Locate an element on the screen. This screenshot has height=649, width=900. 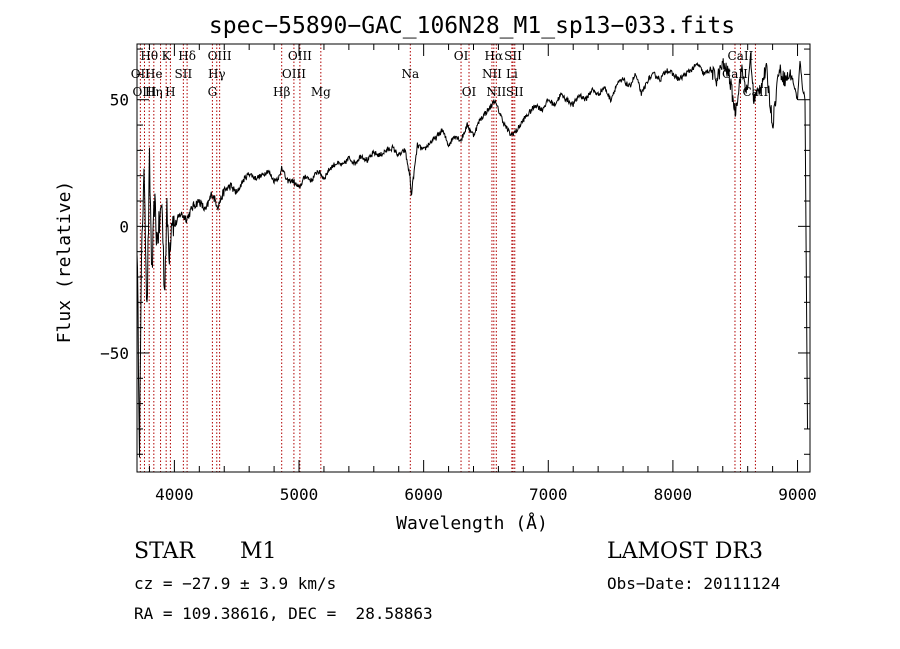
line-label: Hβ is located at coordinates (281, 92).